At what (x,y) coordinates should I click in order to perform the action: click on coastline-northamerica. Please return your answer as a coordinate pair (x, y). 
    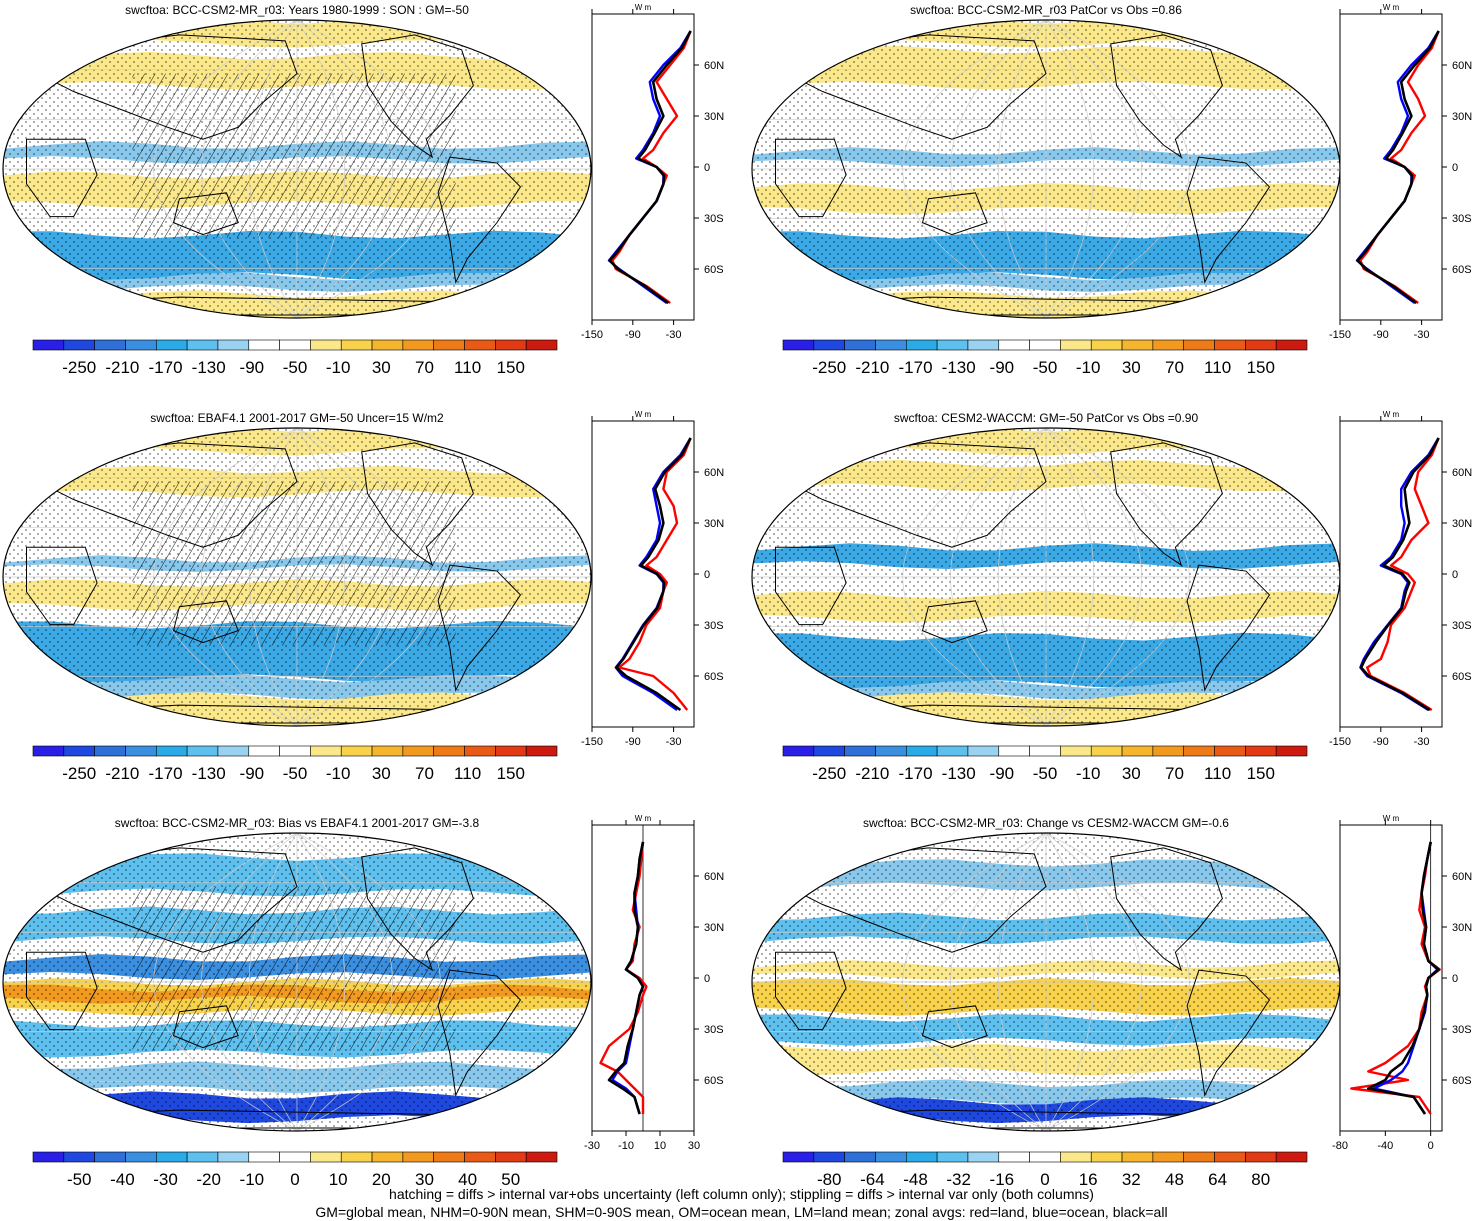
    Looking at the image, I should click on (1166, 909).